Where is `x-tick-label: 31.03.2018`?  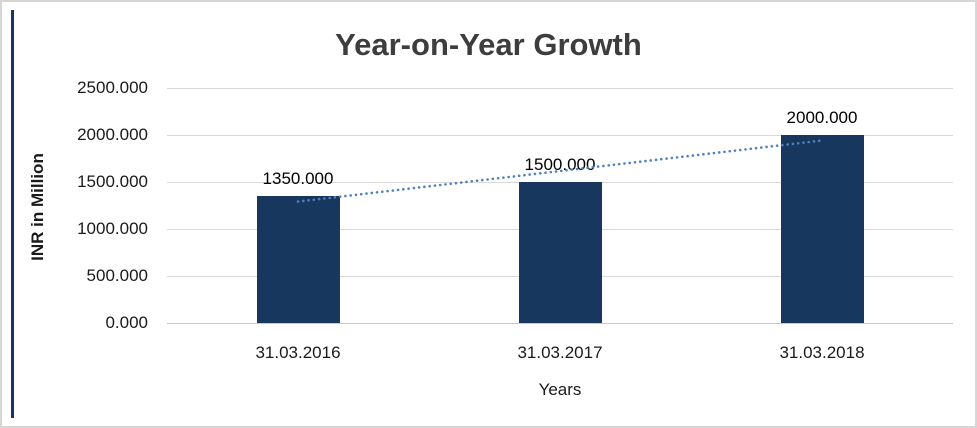 x-tick-label: 31.03.2018 is located at coordinates (822, 352).